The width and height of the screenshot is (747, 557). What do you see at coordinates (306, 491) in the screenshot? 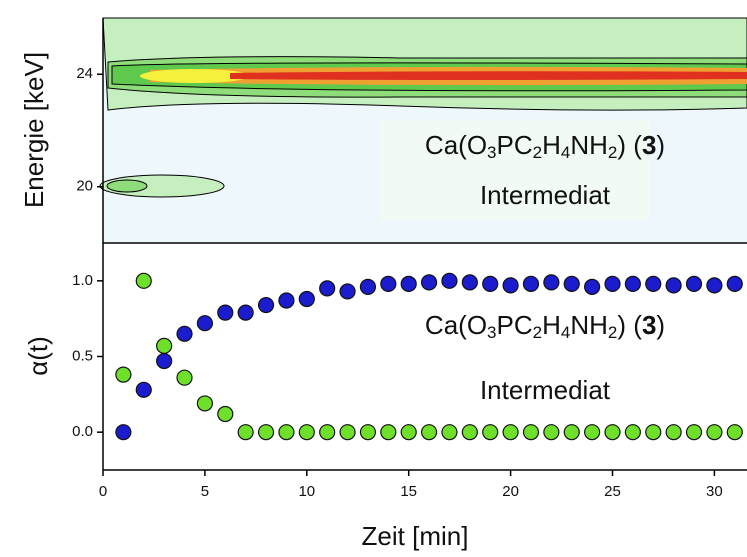
I see `x-tick-label: 10` at bounding box center [306, 491].